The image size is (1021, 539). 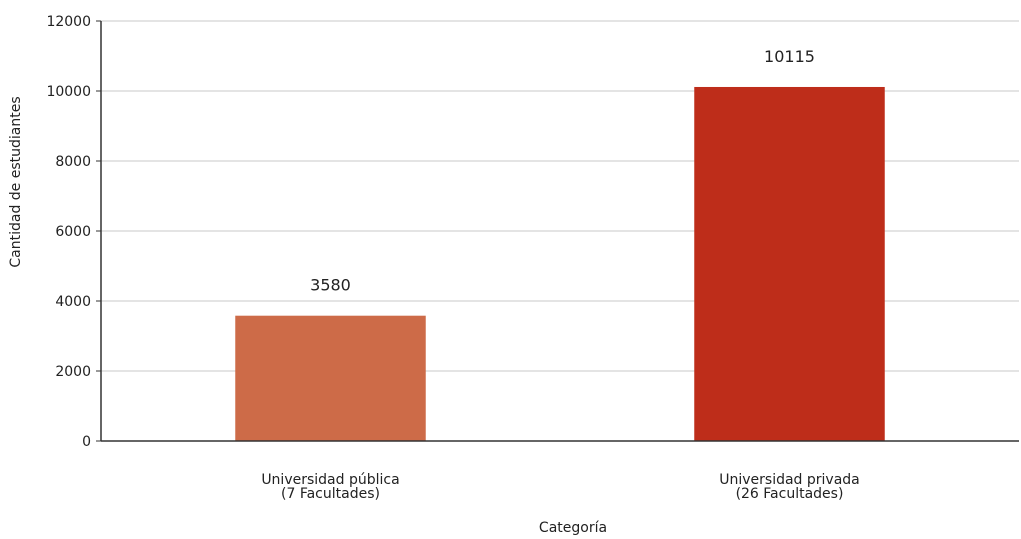 What do you see at coordinates (73, 372) in the screenshot?
I see `y-tick-label: 2000` at bounding box center [73, 372].